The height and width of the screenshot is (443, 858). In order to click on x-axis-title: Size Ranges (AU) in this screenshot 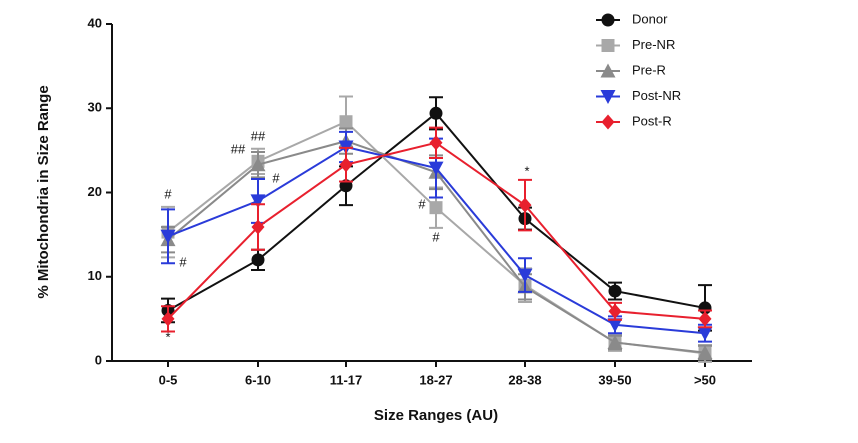, I will do `click(436, 415)`.